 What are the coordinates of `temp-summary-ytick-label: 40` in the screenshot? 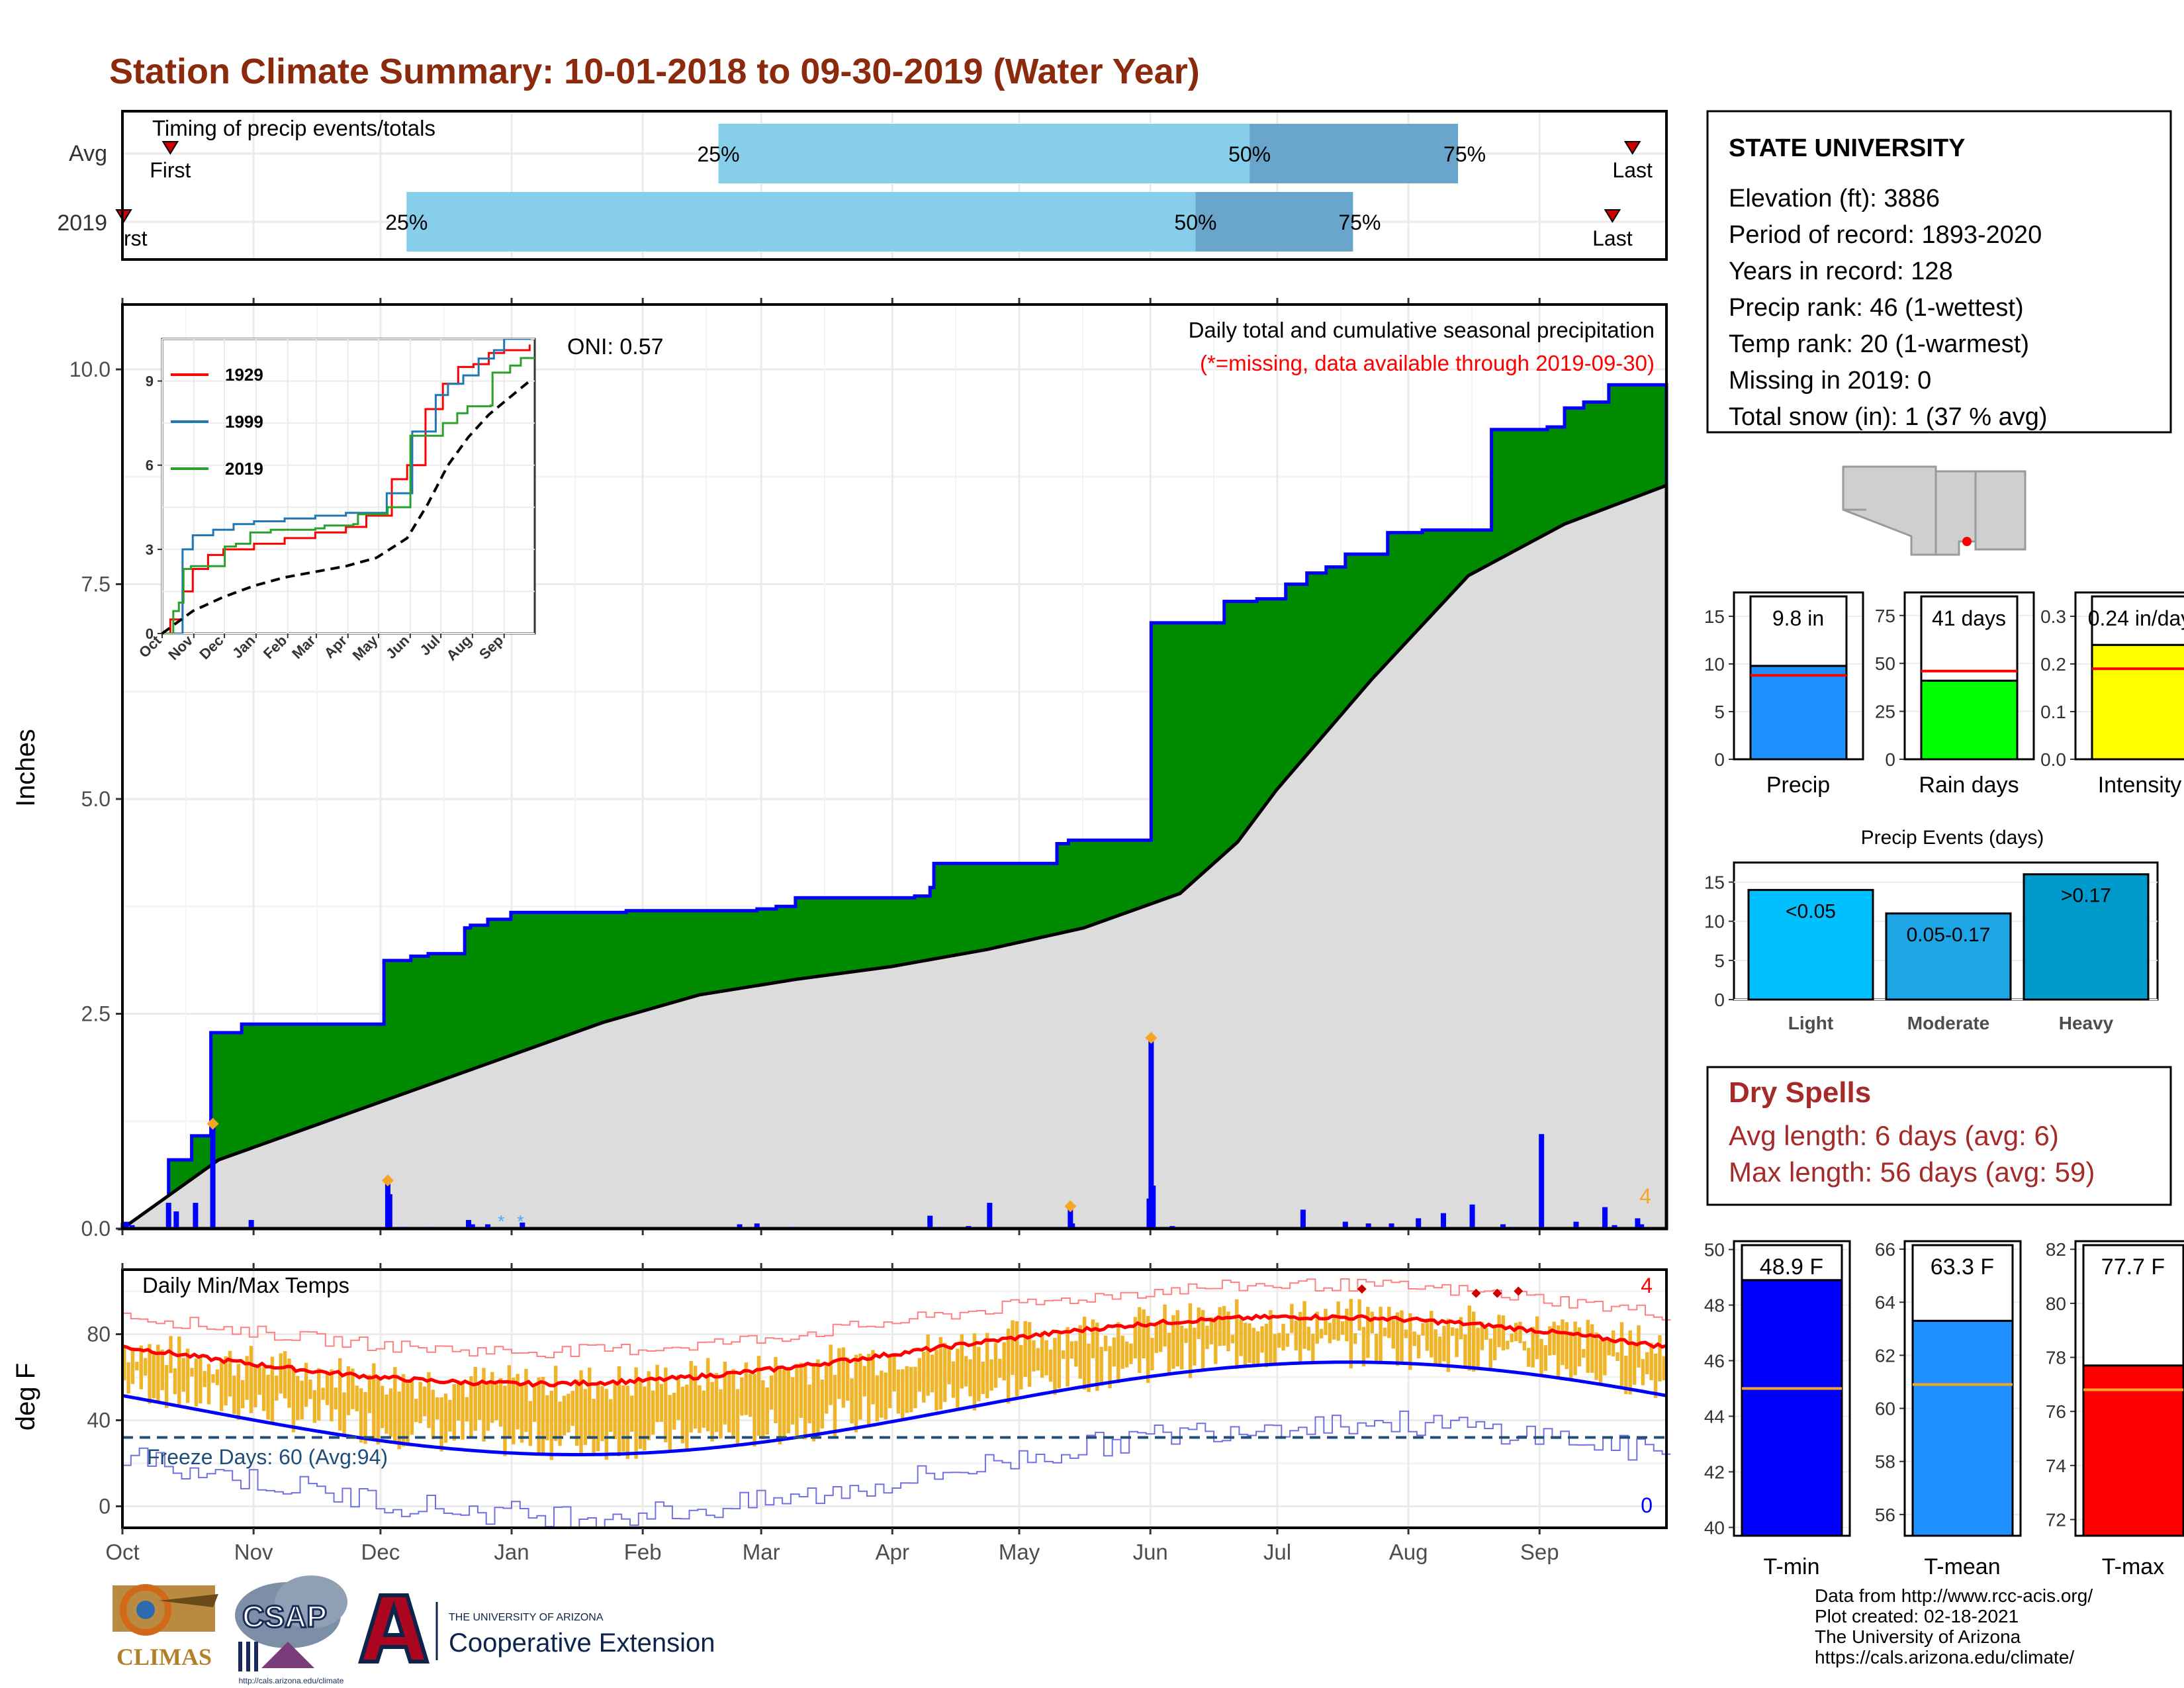 It's located at (1715, 1527).